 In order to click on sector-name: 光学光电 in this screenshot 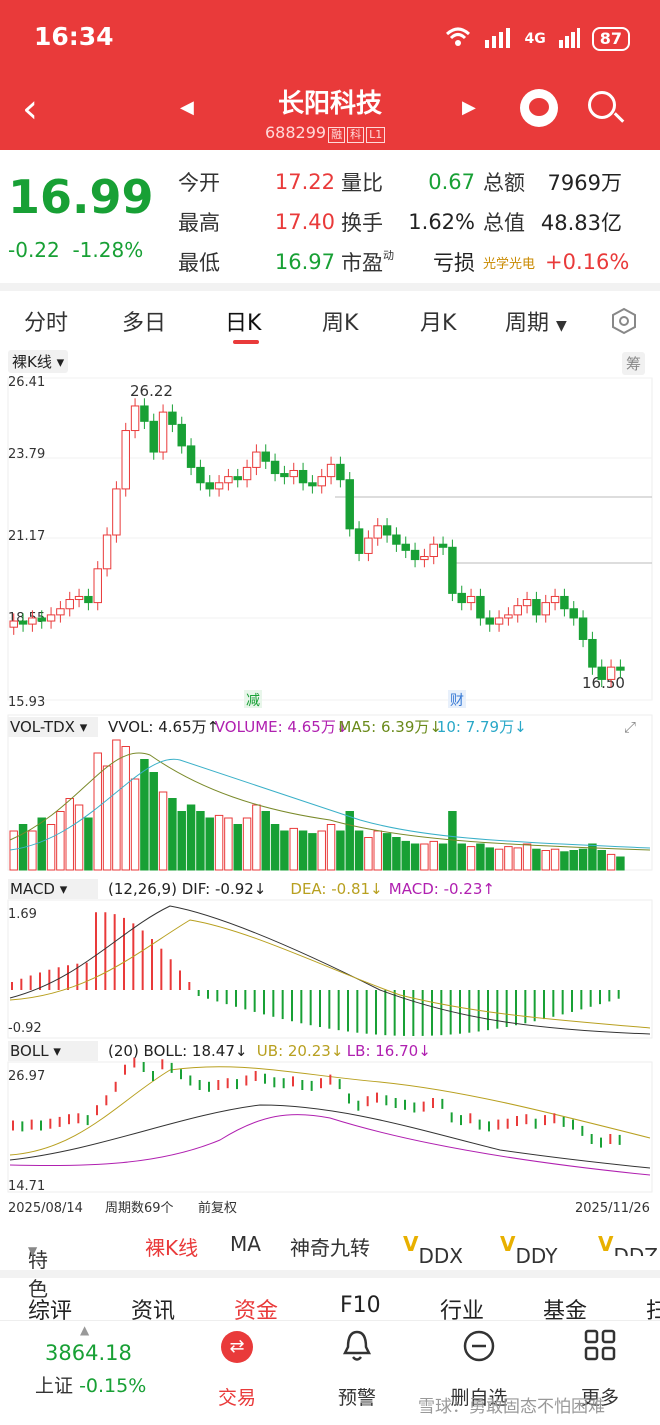, I will do `click(509, 264)`.